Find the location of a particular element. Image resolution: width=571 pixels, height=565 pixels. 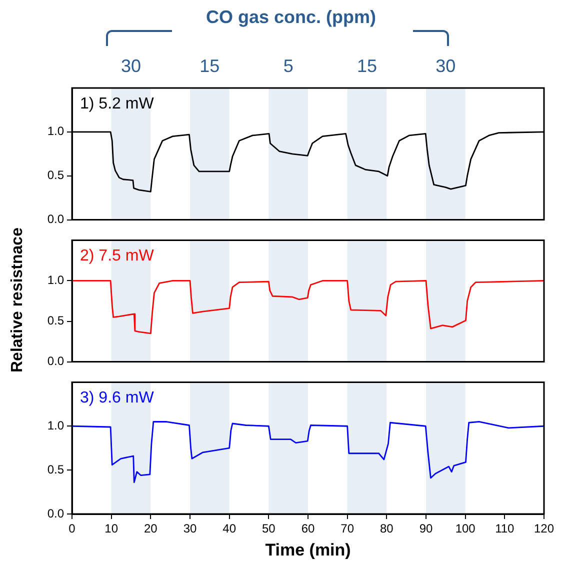

x-tick-label: 90 is located at coordinates (426, 529).